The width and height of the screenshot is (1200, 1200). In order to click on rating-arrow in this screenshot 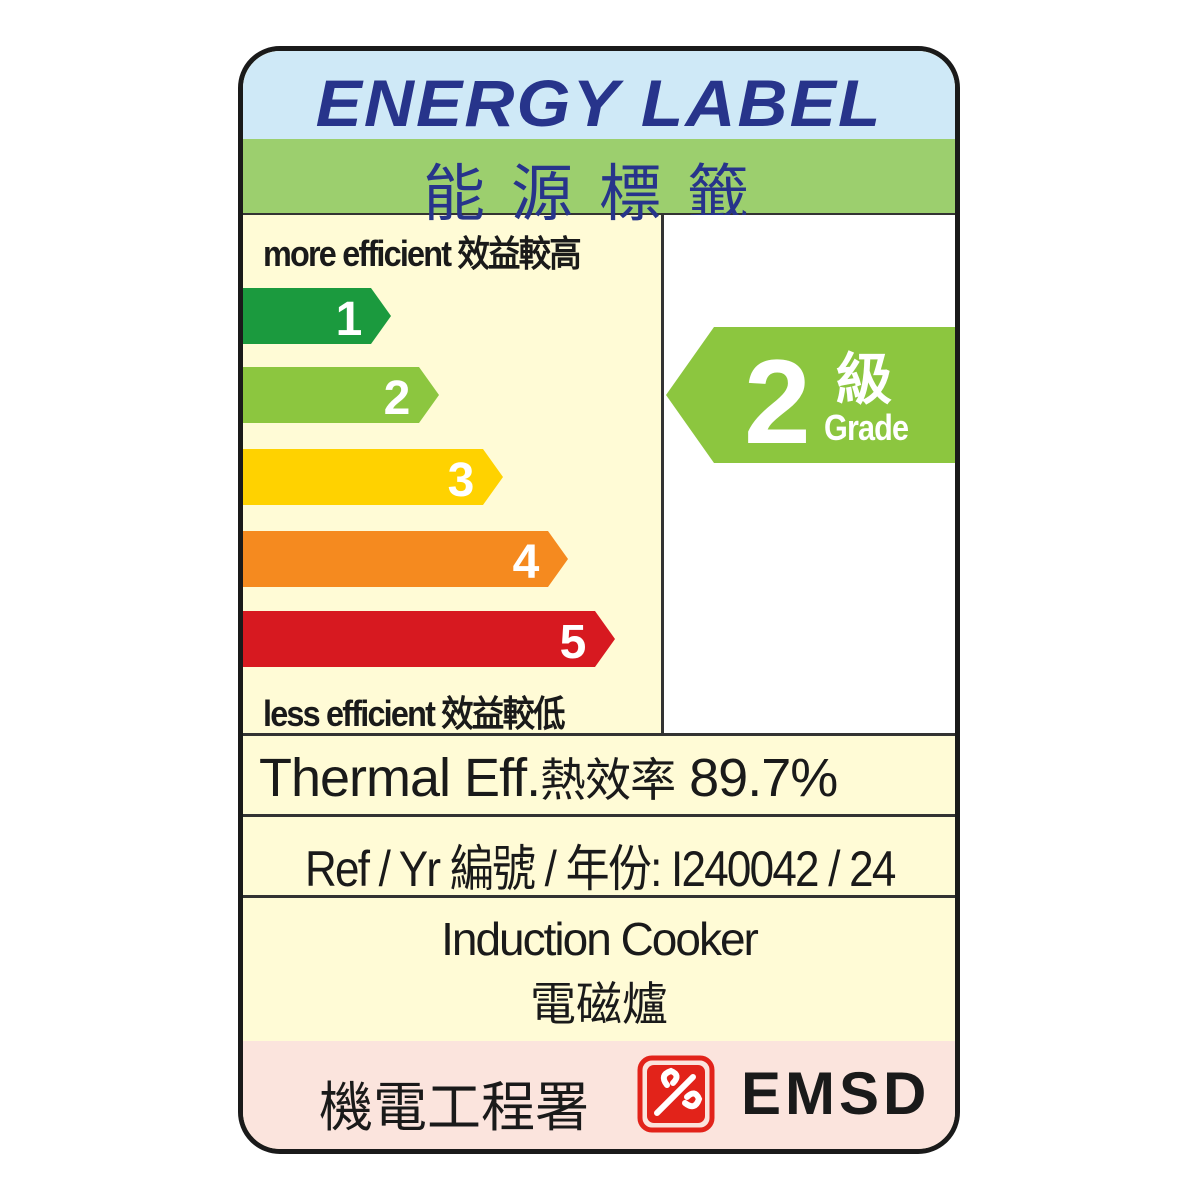, I will do `click(810, 395)`.